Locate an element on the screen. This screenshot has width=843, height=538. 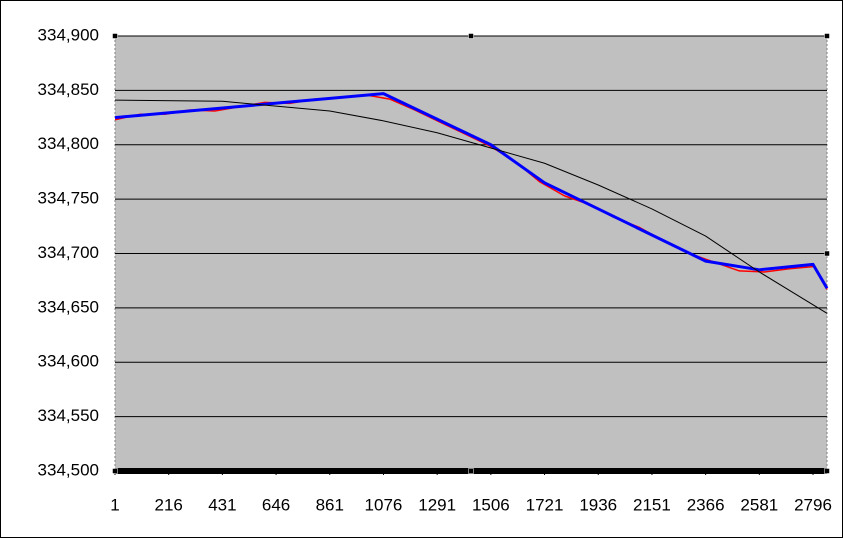
y-tick-label: 334,750 is located at coordinates (68, 198).